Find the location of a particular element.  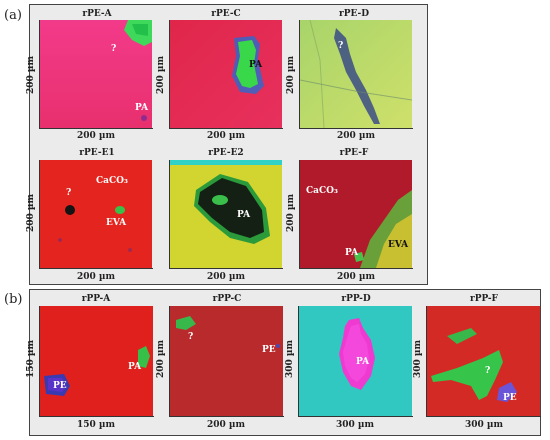

tile-title: rPE-A is located at coordinates (97, 14).